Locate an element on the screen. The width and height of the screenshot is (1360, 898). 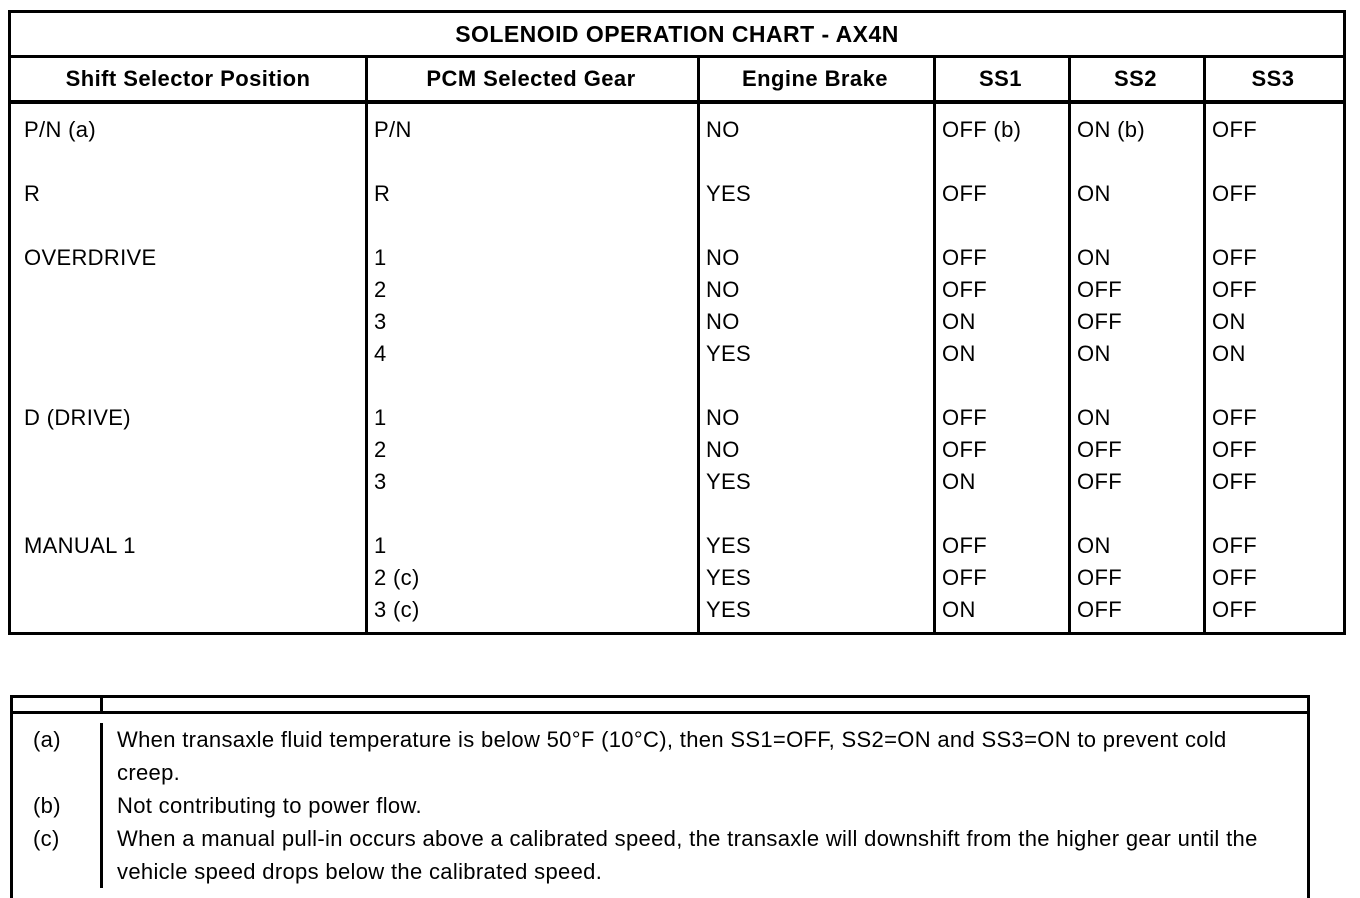
table-cell: P/N (a) is located at coordinates (60, 129).